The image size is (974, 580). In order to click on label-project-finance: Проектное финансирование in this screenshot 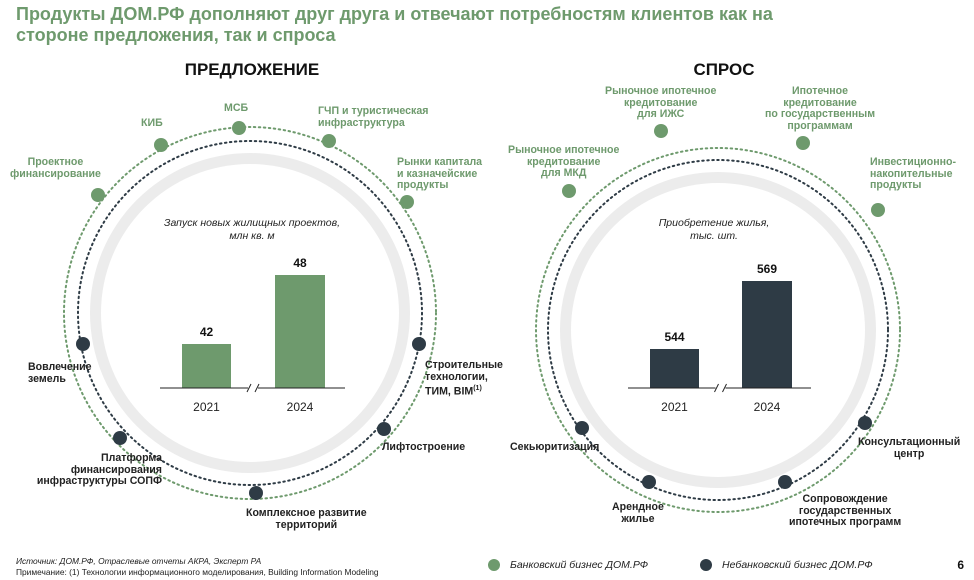, I will do `click(55, 168)`.